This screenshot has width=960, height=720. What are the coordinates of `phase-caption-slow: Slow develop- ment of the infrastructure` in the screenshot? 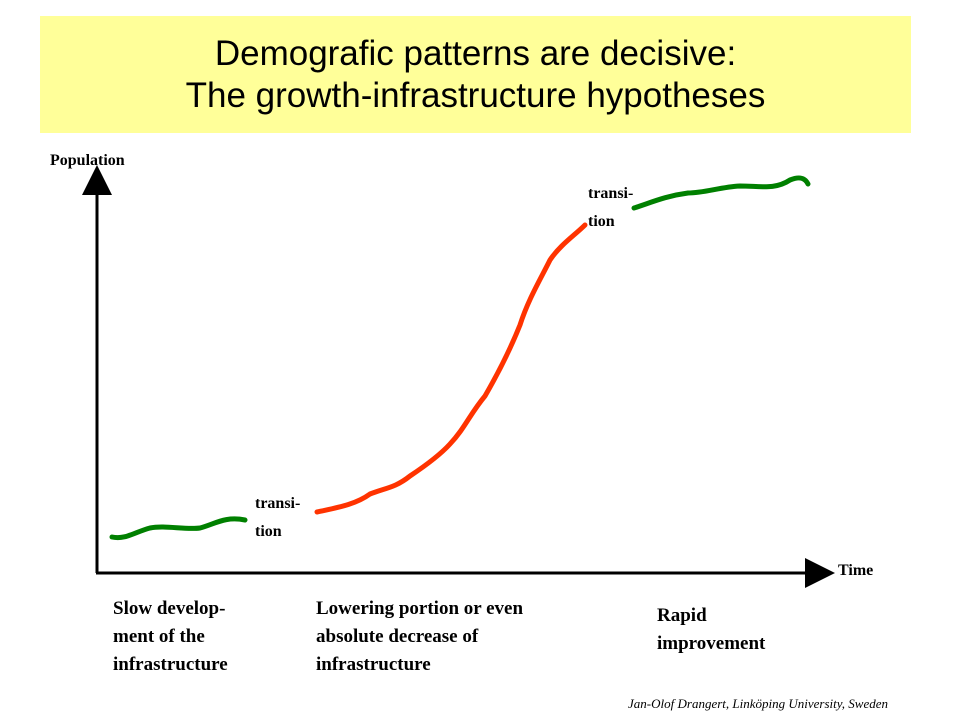 It's located at (170, 637).